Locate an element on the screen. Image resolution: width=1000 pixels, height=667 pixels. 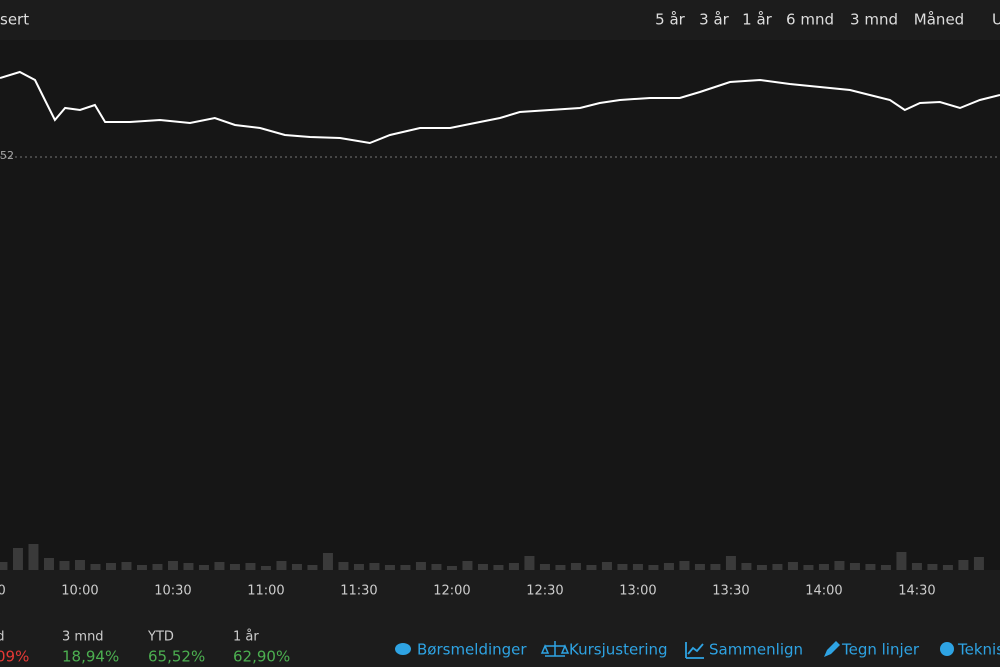
x-tick-label: 10:00 is located at coordinates (79, 591).